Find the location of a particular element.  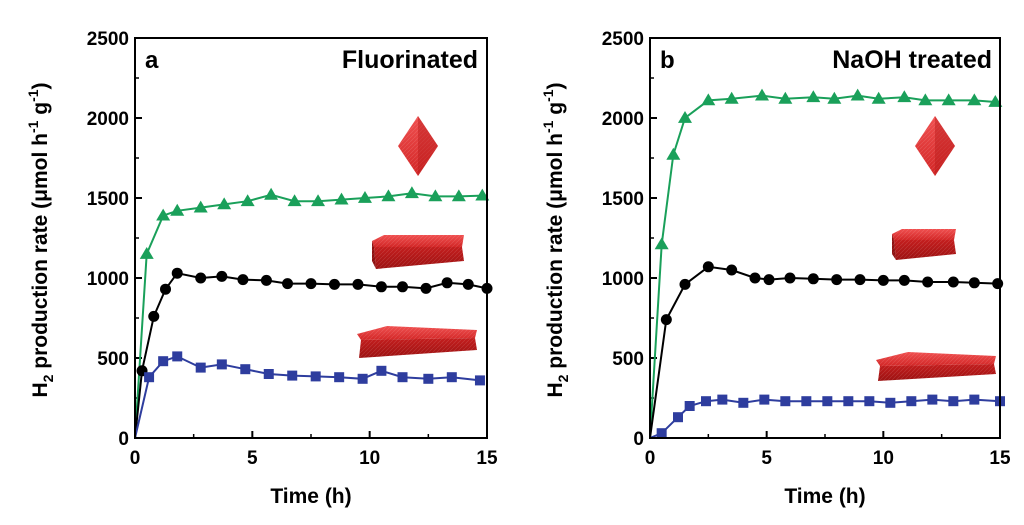

y-tick-label-a: 2500 is located at coordinates (108, 39).